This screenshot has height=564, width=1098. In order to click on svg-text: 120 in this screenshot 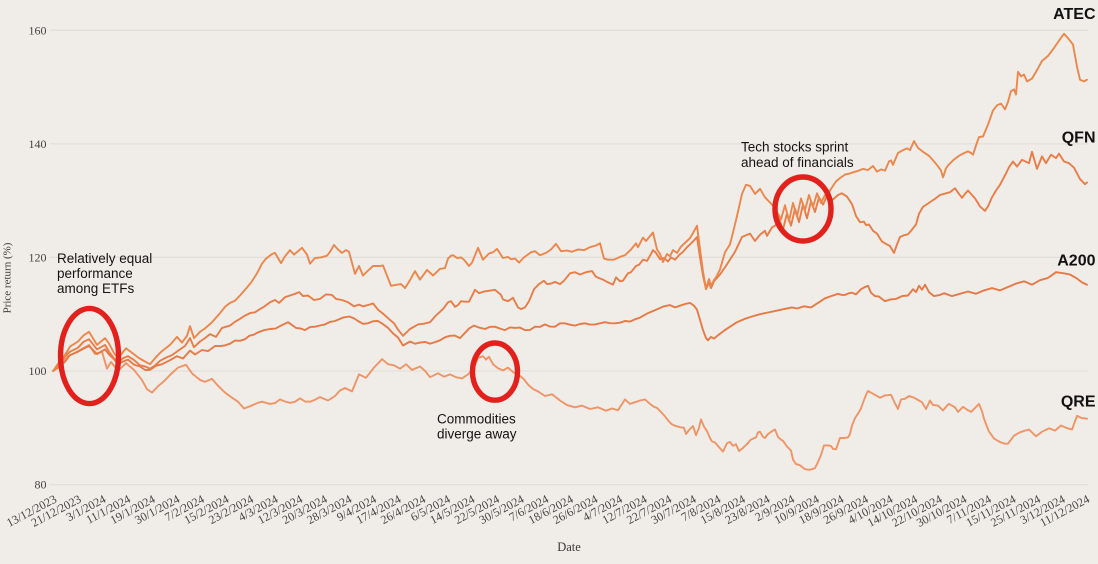, I will do `click(38, 257)`.